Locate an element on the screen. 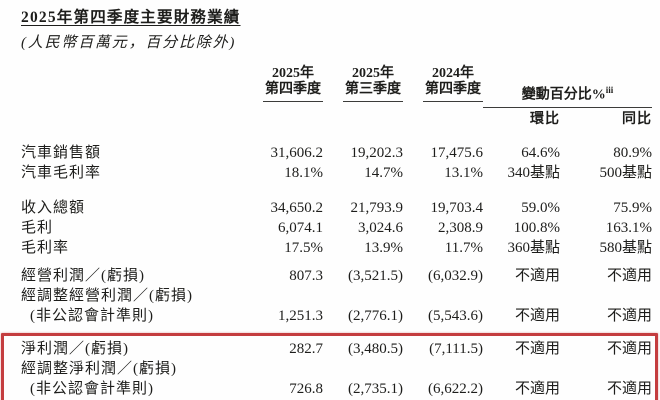  cell-value: 360基點 is located at coordinates (533, 247).